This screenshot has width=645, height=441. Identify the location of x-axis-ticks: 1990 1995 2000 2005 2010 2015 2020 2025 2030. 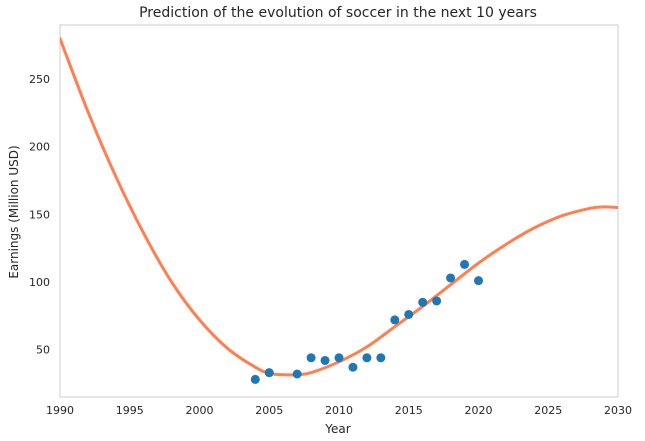
(339, 410).